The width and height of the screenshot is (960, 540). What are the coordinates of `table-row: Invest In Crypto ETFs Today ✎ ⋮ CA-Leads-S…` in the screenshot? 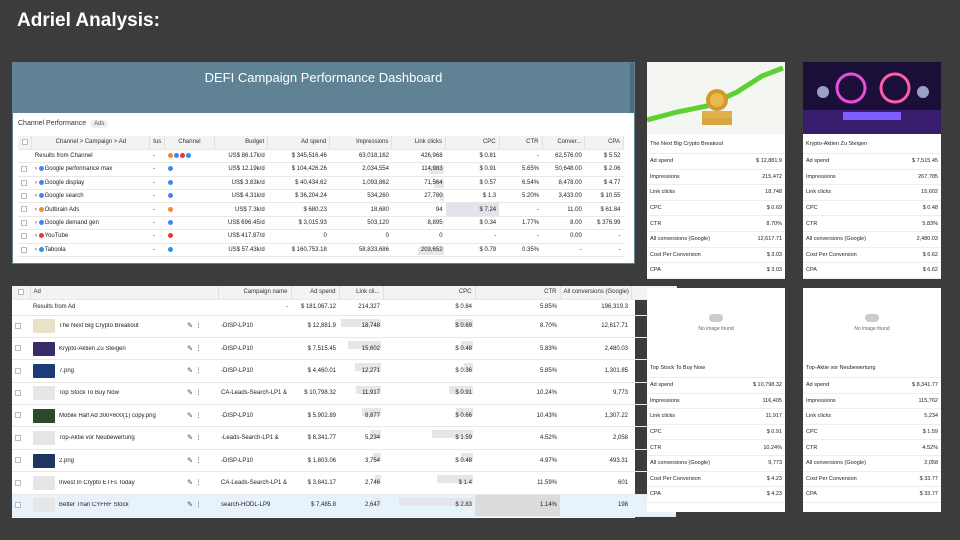 It's located at (344, 483).